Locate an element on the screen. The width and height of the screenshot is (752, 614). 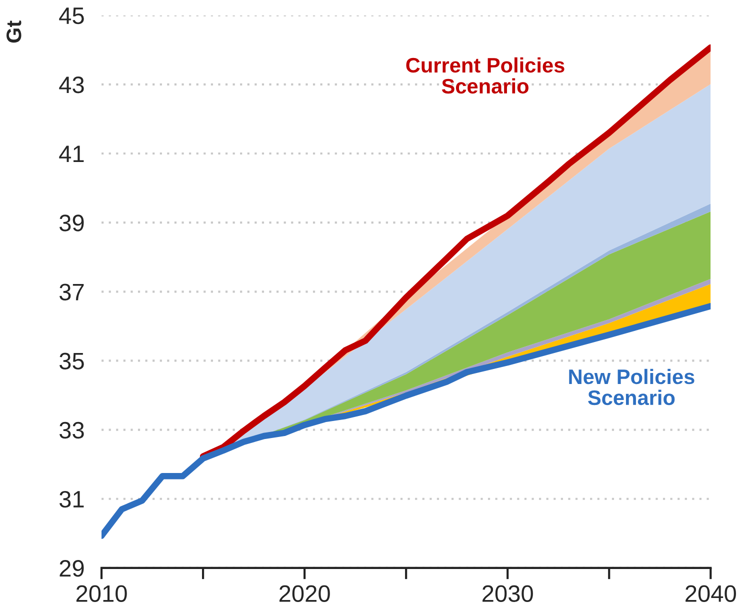
x-tick-label: 2030 is located at coordinates (507, 593).